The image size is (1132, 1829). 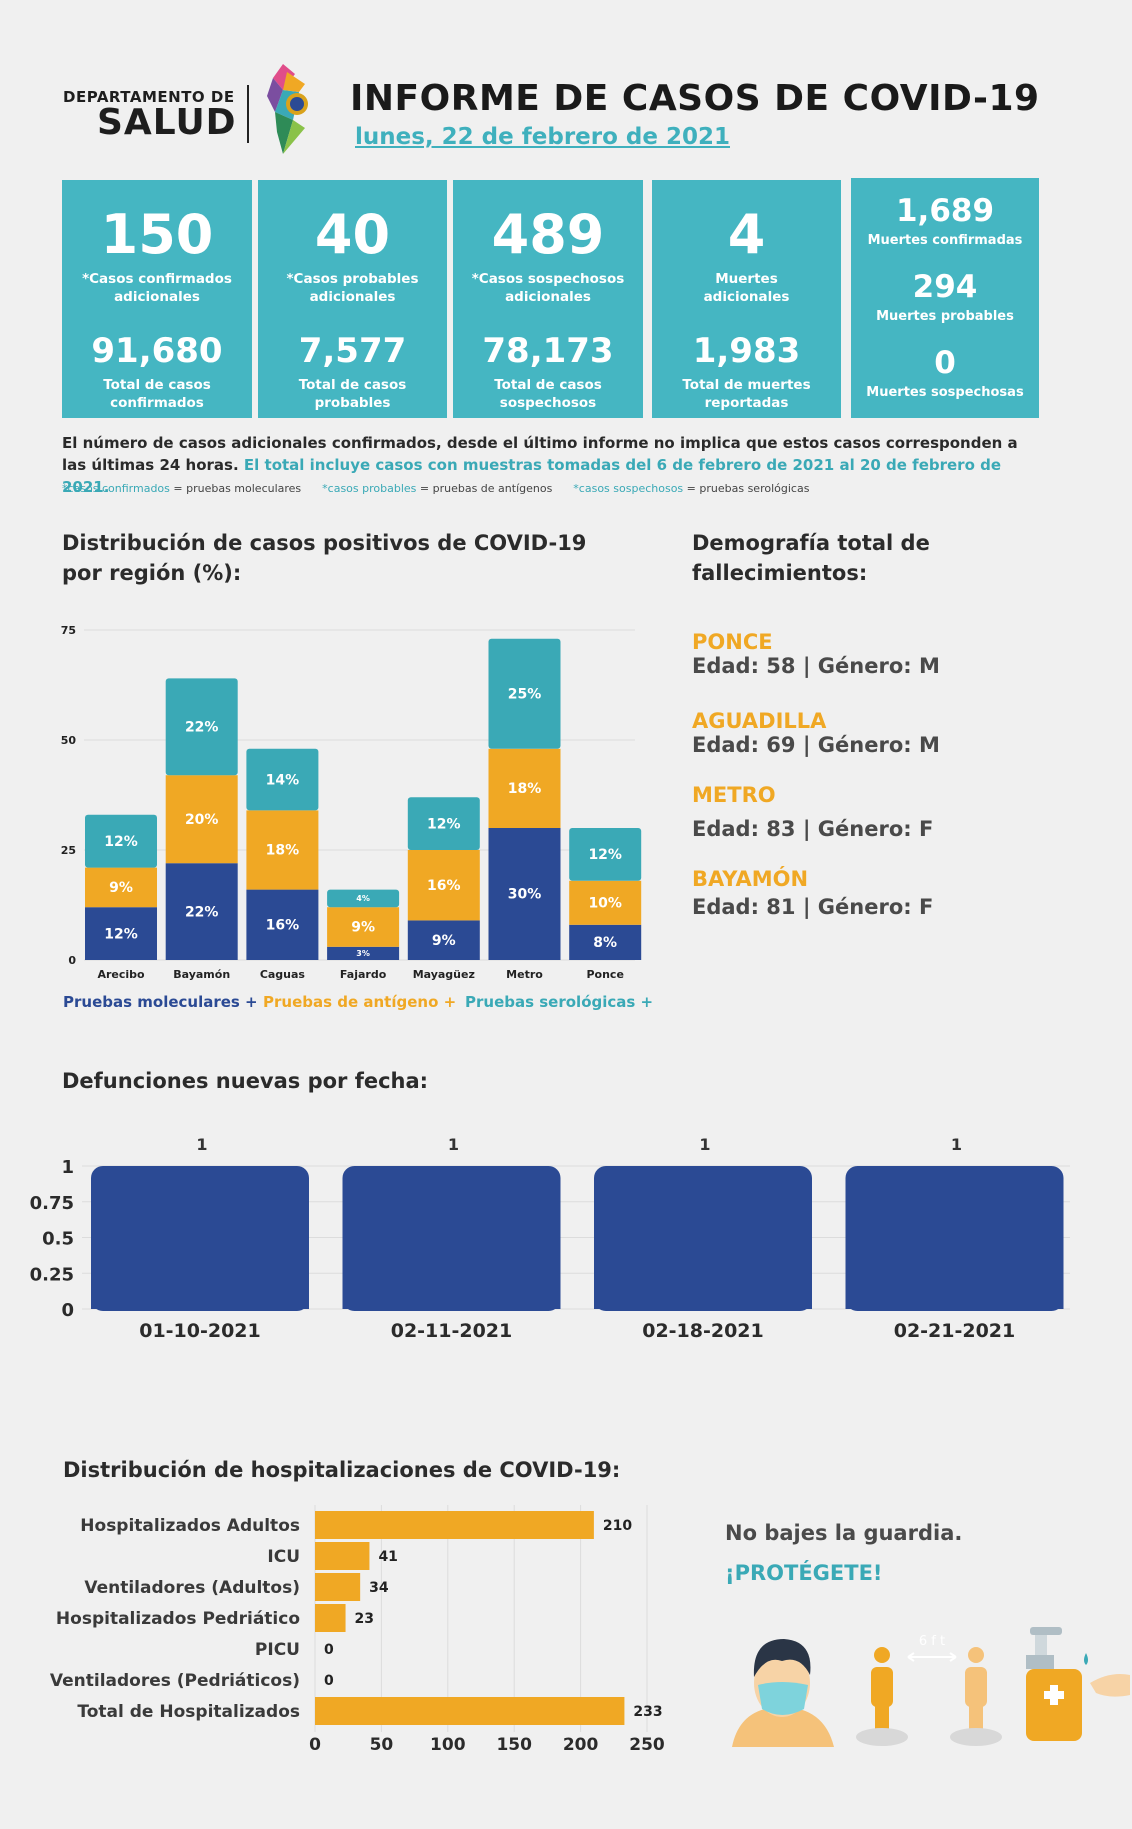 I want to click on y-tick-label: 0.25, so click(x=52, y=1274).